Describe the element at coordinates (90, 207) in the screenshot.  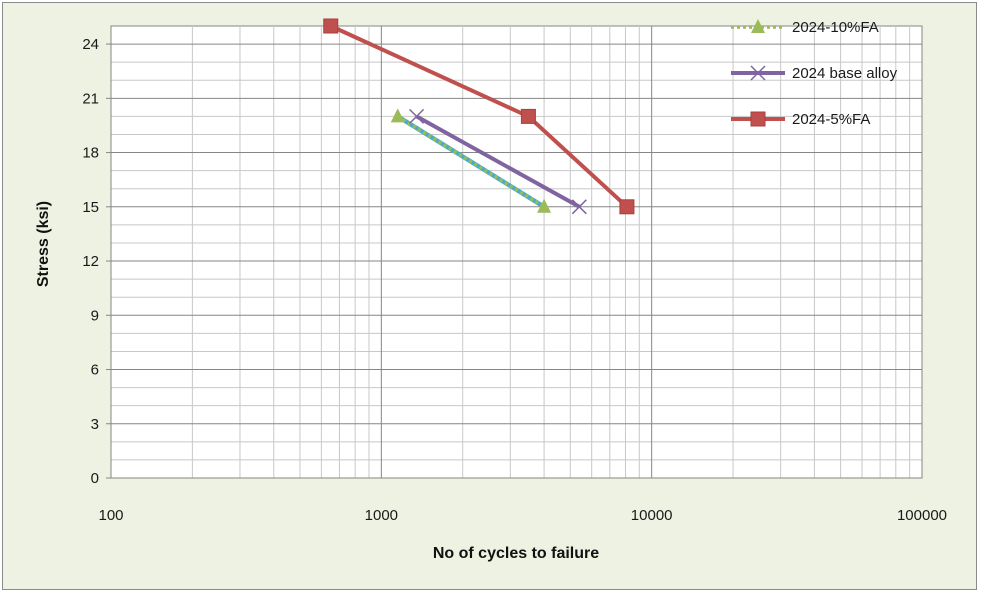
I see `y-tick-label: 15` at that location.